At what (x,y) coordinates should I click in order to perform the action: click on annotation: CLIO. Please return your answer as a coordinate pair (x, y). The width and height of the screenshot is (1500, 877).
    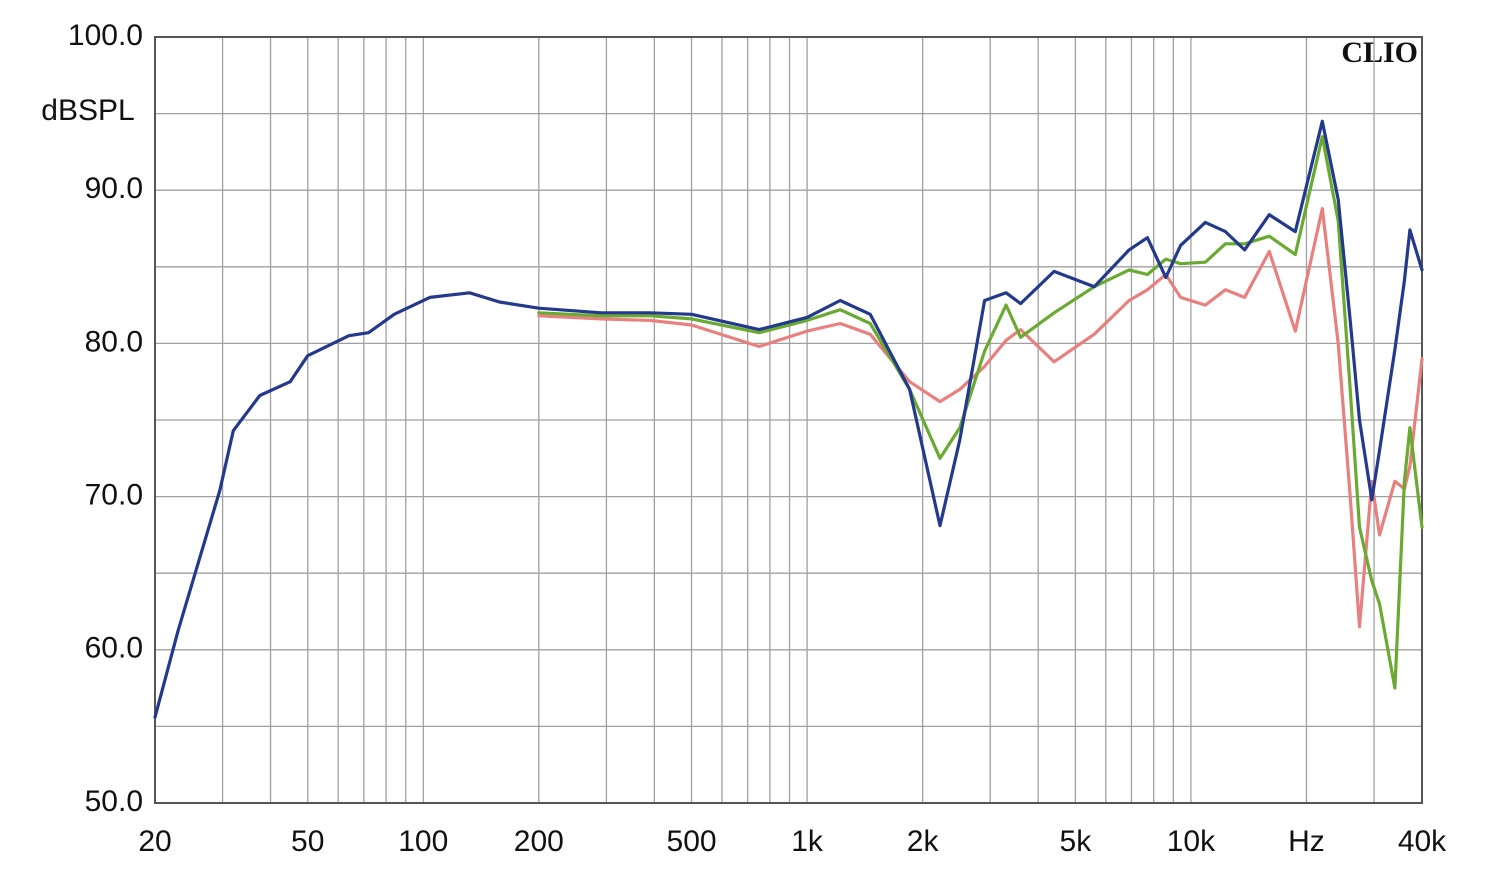
    Looking at the image, I should click on (1379, 52).